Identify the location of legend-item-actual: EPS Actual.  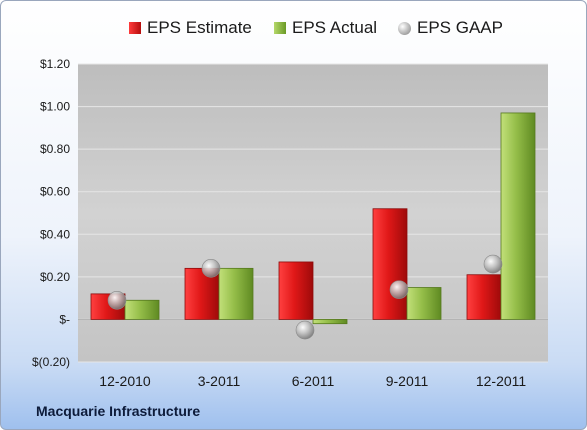
(325, 28).